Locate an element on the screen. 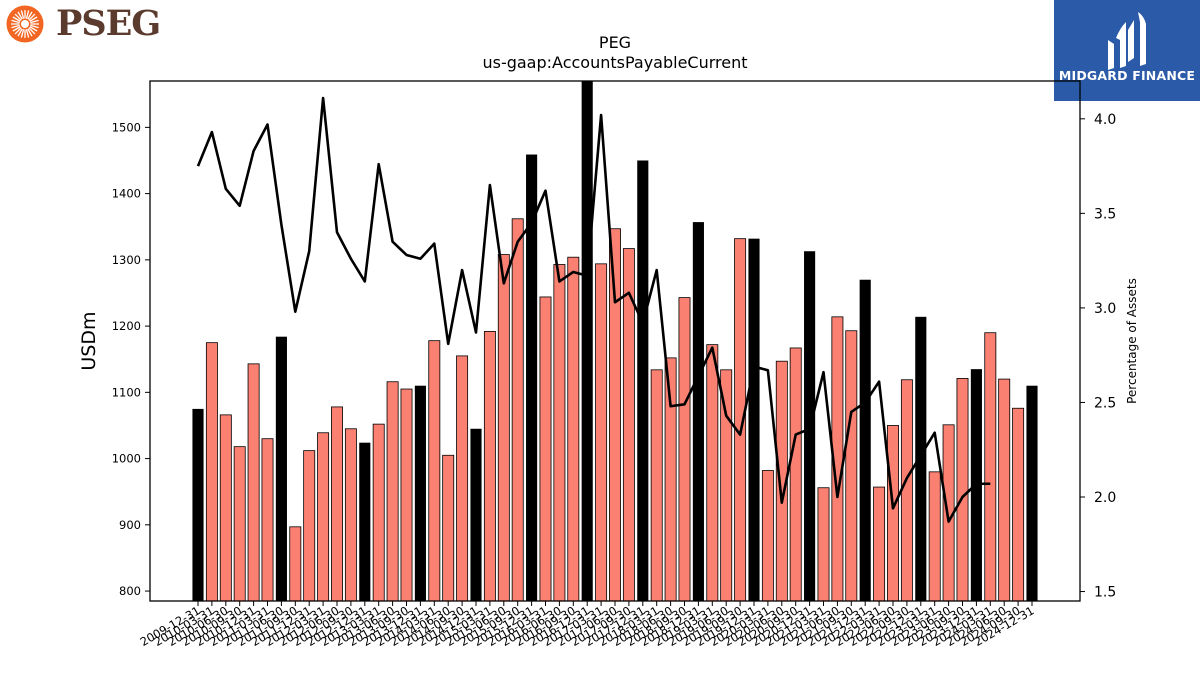  midgard-finance-logo: MIDGARD FINANCE is located at coordinates (1127, 50).